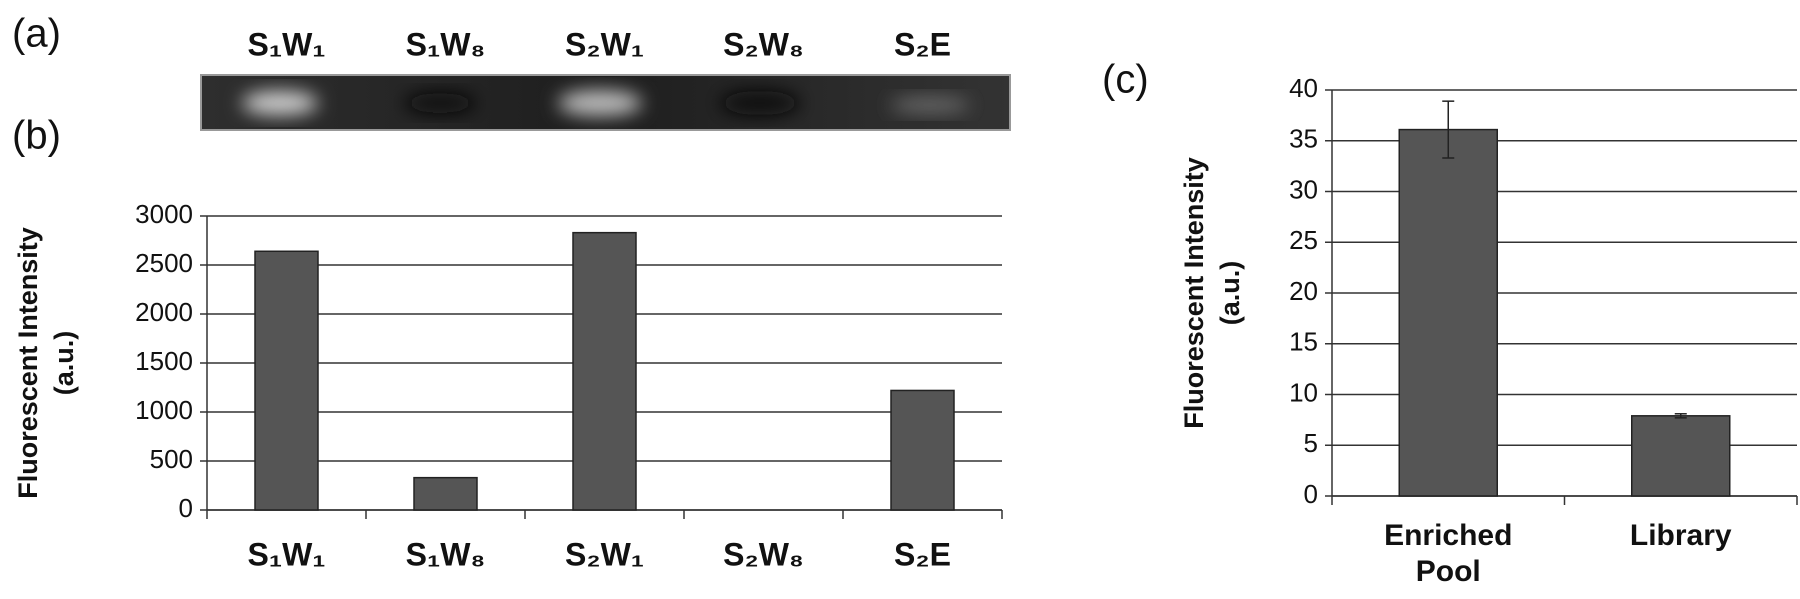  I want to click on y-tick-label: 1500, so click(164, 361).